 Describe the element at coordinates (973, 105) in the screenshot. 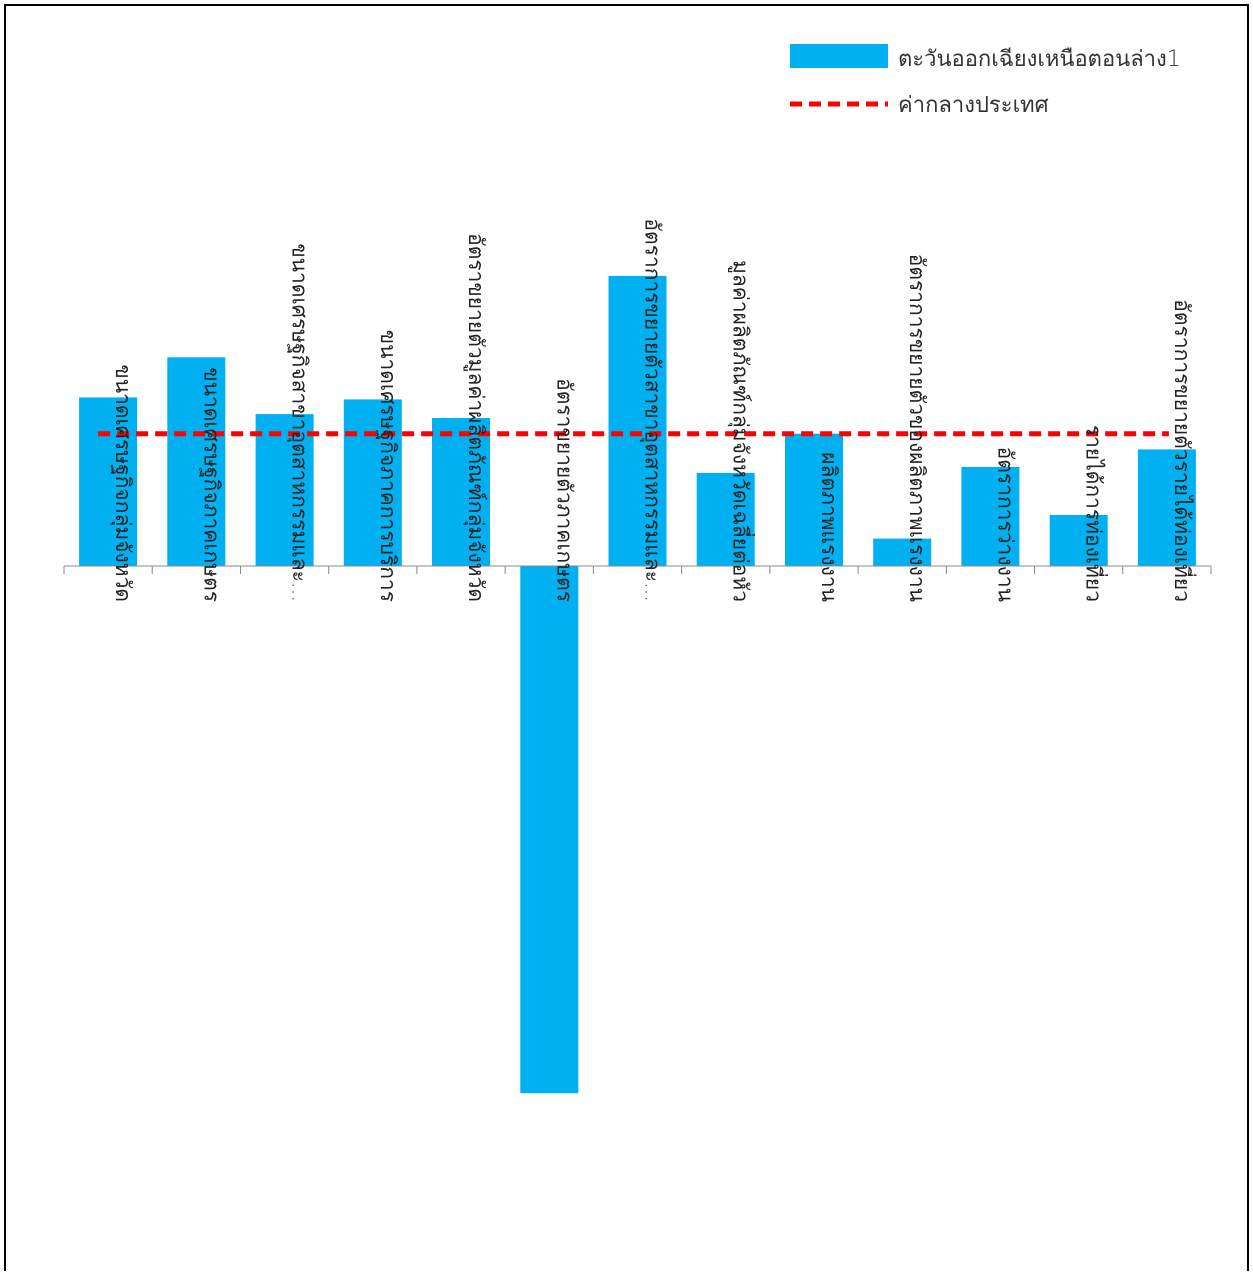

I see `legend-label-line: ค่ากลางประเทศ` at that location.